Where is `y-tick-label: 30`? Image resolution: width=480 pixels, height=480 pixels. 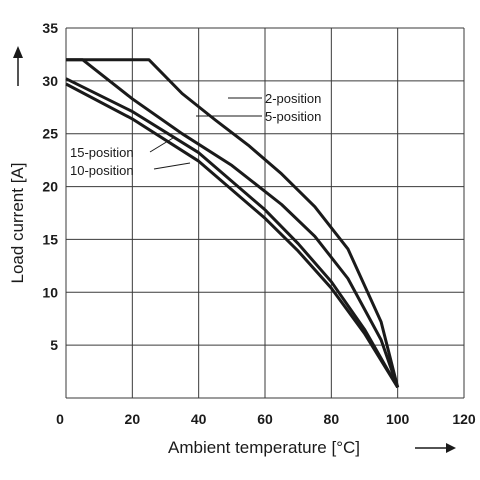
y-tick-label: 30 is located at coordinates (50, 81).